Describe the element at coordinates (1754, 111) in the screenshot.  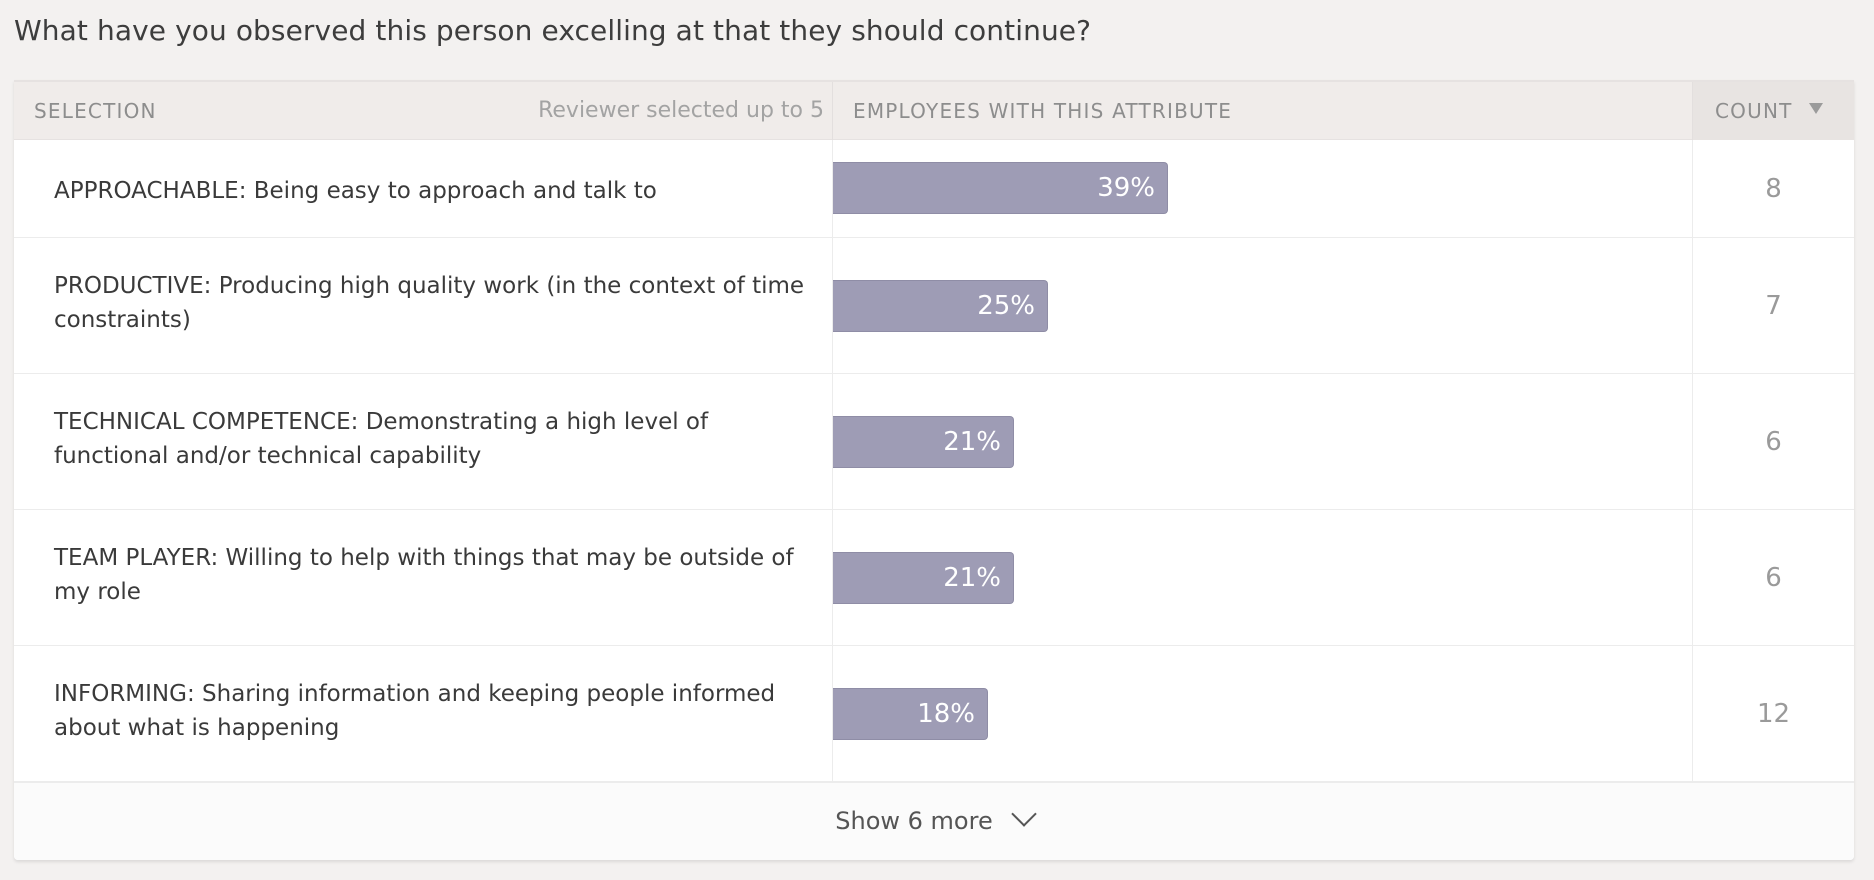
I see `header-count-label: COUNT` at that location.